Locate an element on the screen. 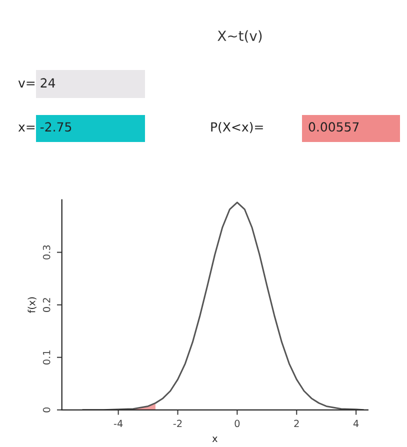 Image resolution: width=407 pixels, height=447 pixels. x-tick-label: 2 is located at coordinates (296, 424).